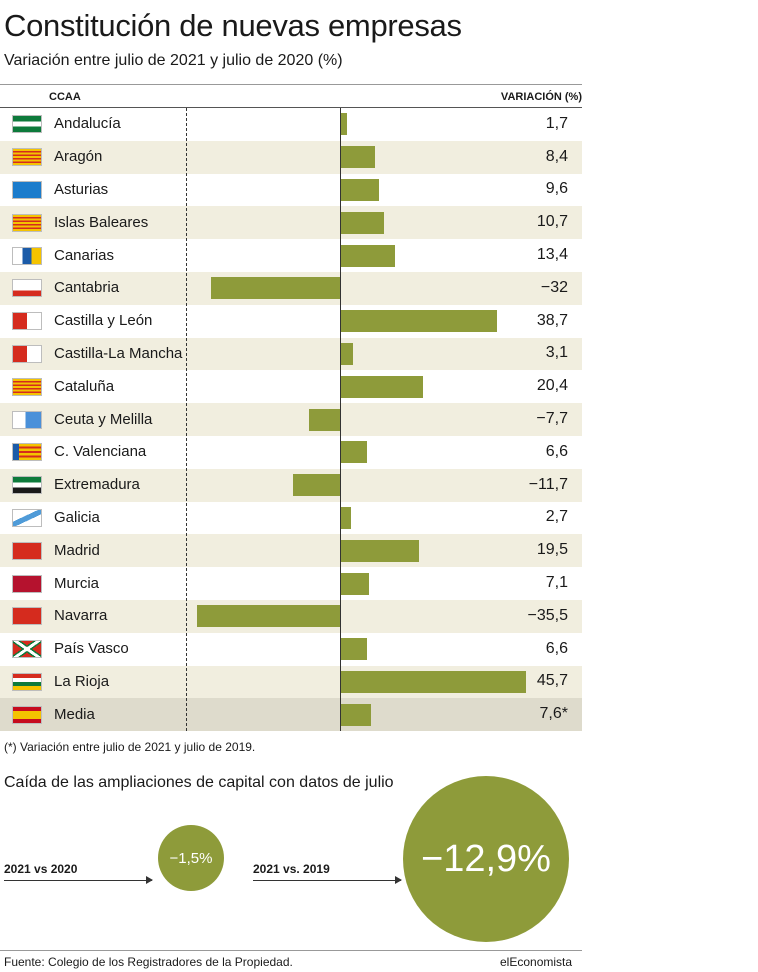  I want to click on region-row: Aragón 8,4, so click(291, 157).